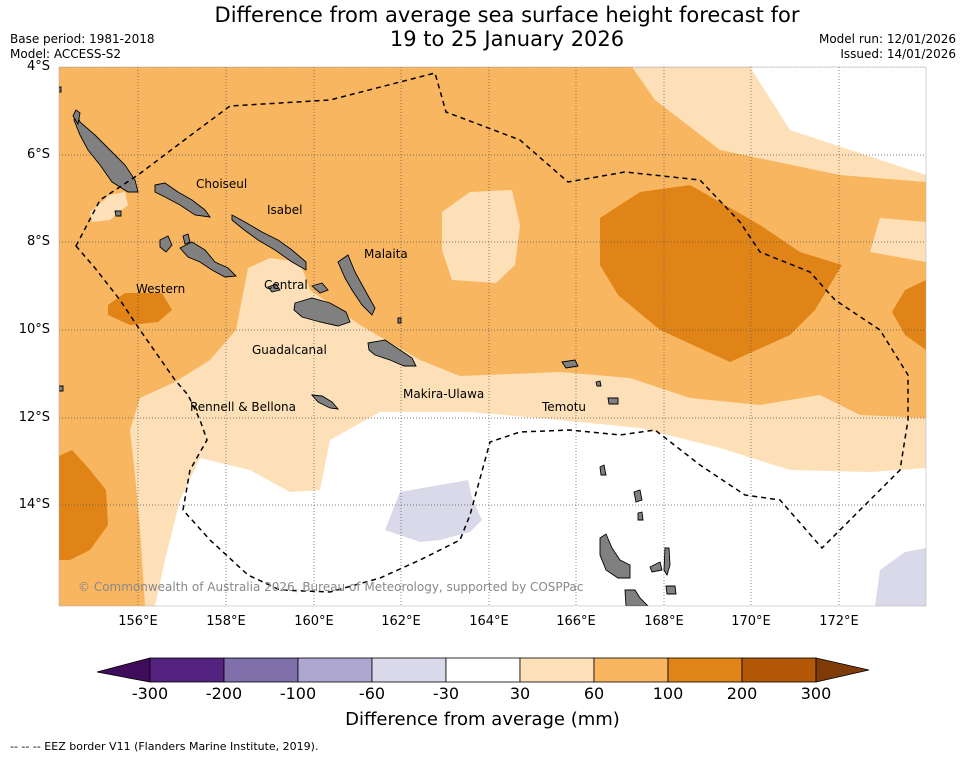 This screenshot has height=758, width=965. What do you see at coordinates (166, 244) in the screenshot?
I see `island-vella-lavella` at bounding box center [166, 244].